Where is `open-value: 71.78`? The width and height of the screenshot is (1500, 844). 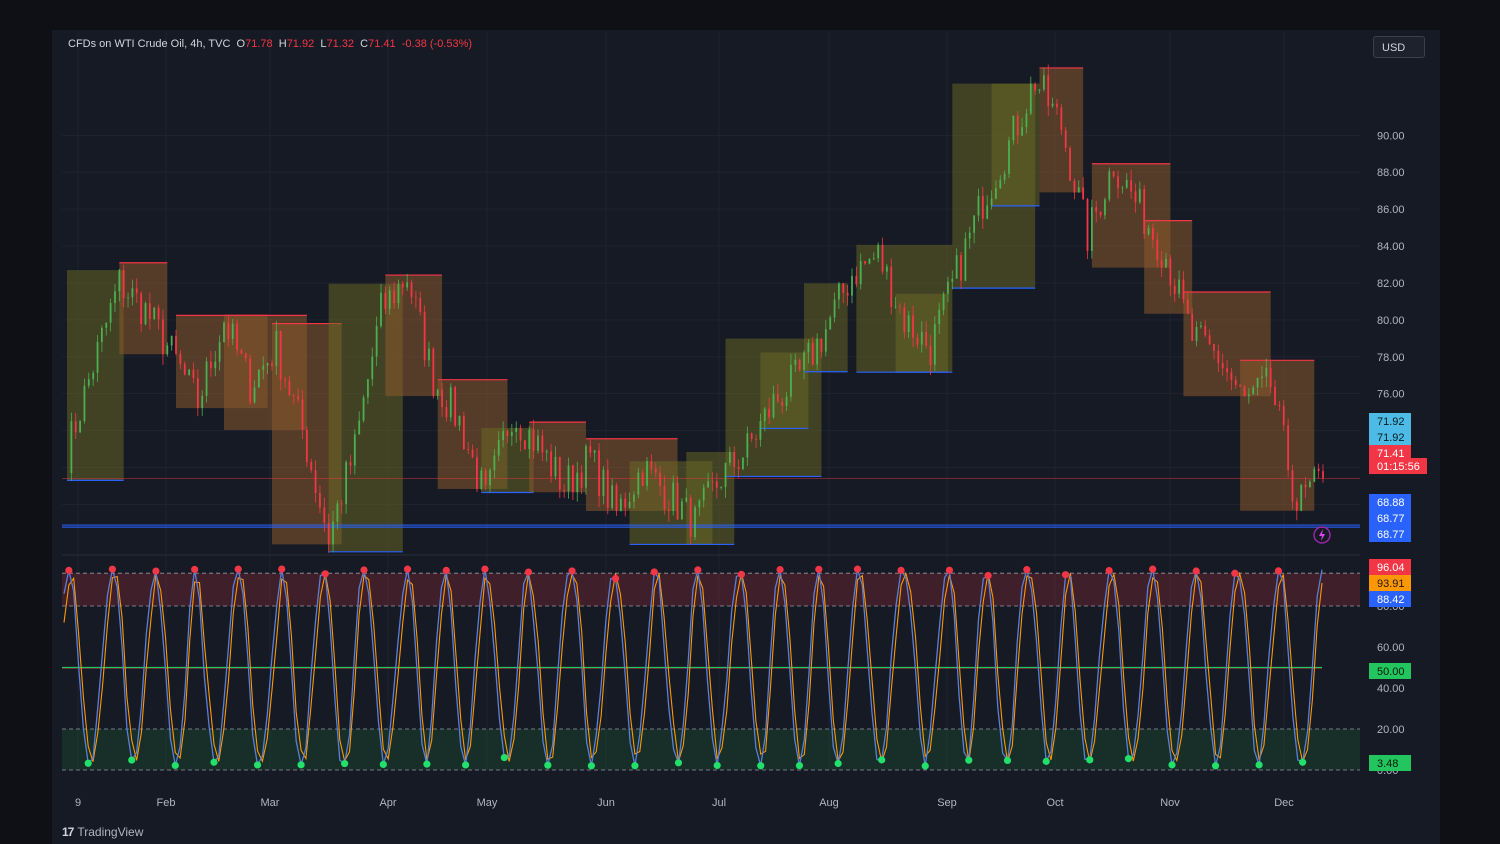 open-value: 71.78 is located at coordinates (259, 44).